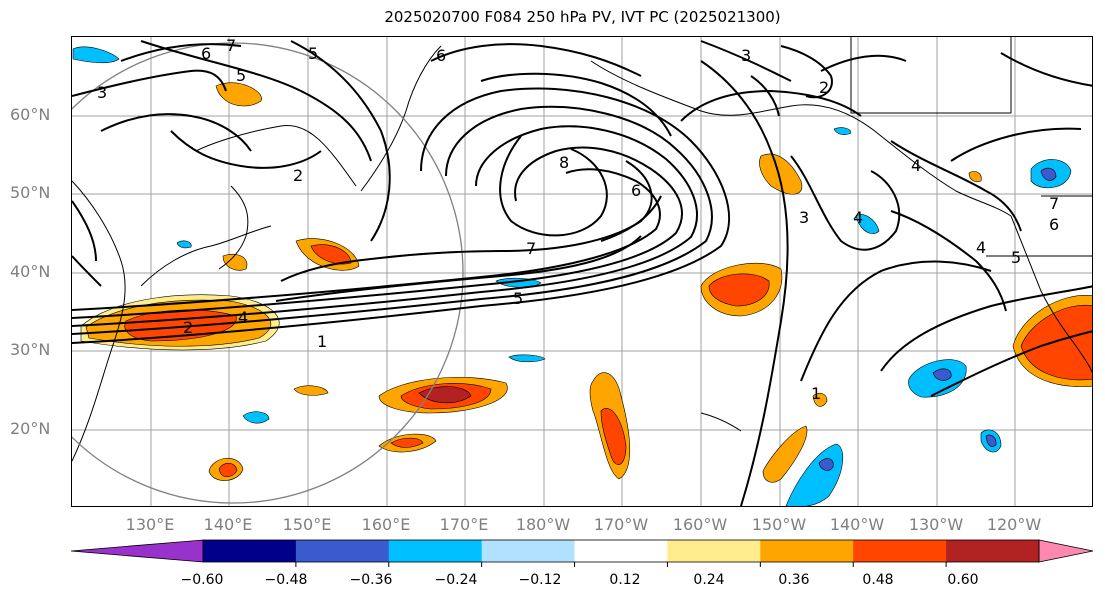  Describe the element at coordinates (286, 580) in the screenshot. I see `colorbar-tick-label: −0.48` at that location.